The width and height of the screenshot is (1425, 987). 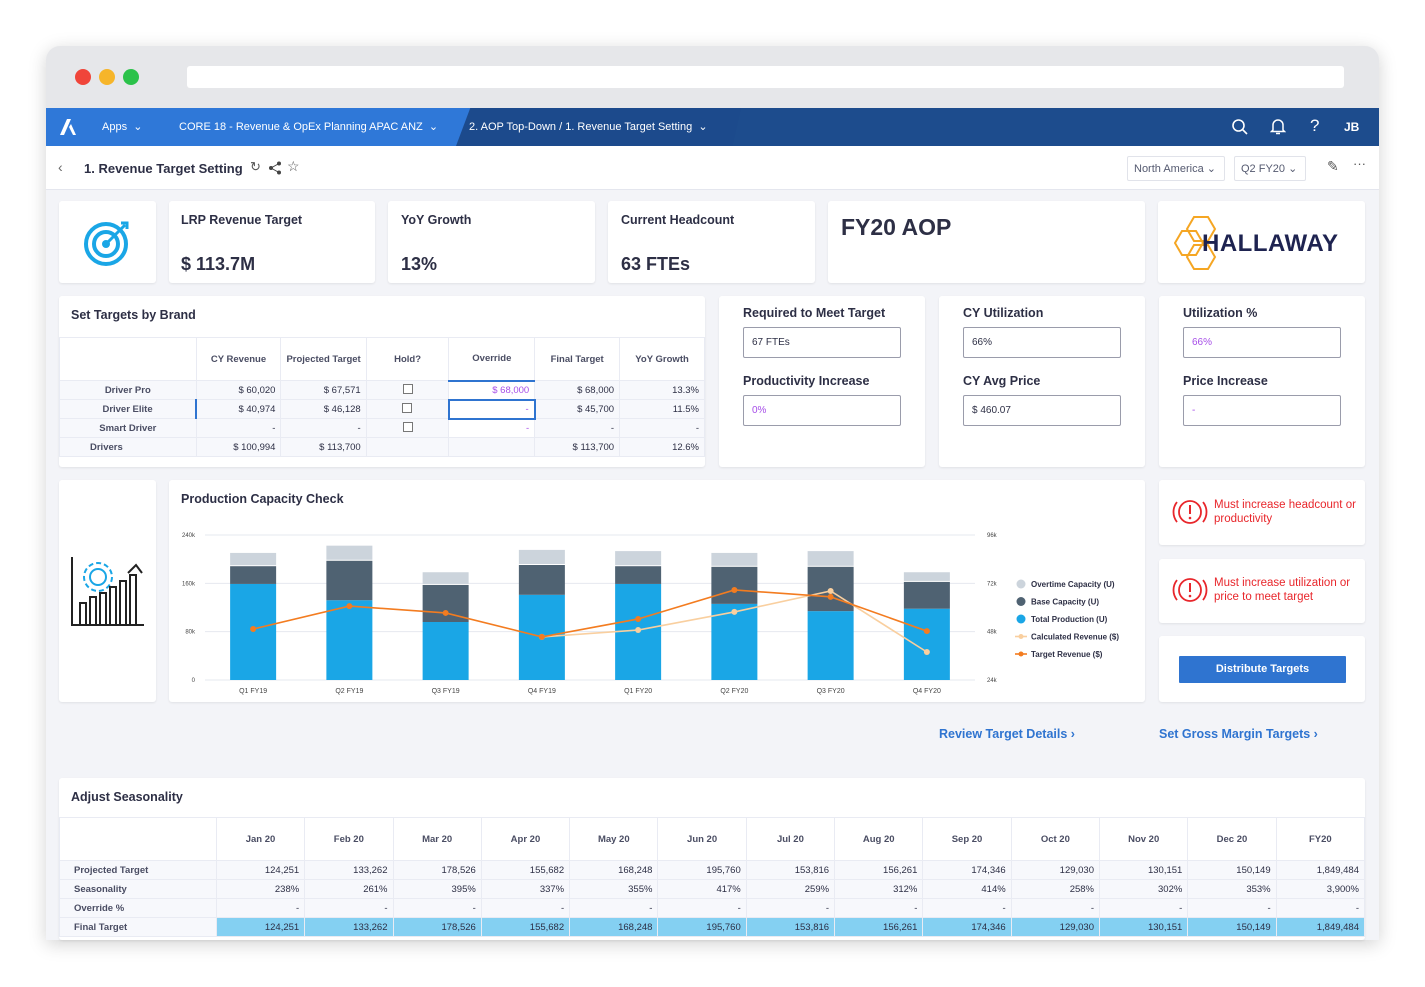 I want to click on row-label: Driver Elite, so click(x=128, y=409).